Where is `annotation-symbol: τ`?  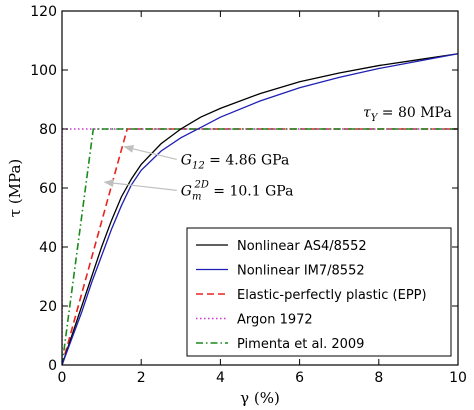
annotation-symbol: τ is located at coordinates (367, 113).